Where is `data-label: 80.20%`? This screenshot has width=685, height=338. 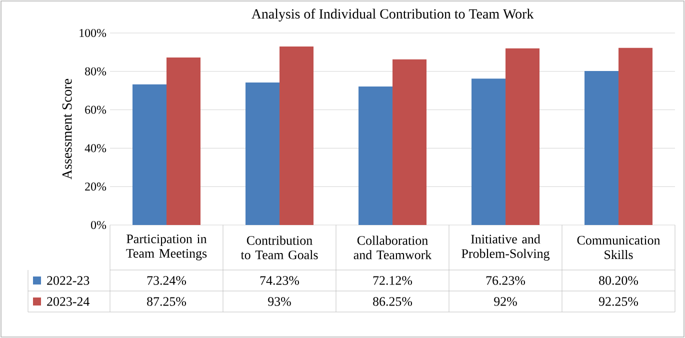
data-label: 80.20% is located at coordinates (618, 280).